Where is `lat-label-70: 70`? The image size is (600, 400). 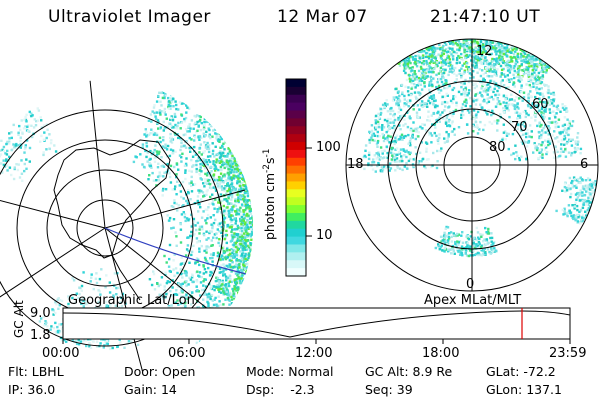
lat-label-70: 70 is located at coordinates (519, 127).